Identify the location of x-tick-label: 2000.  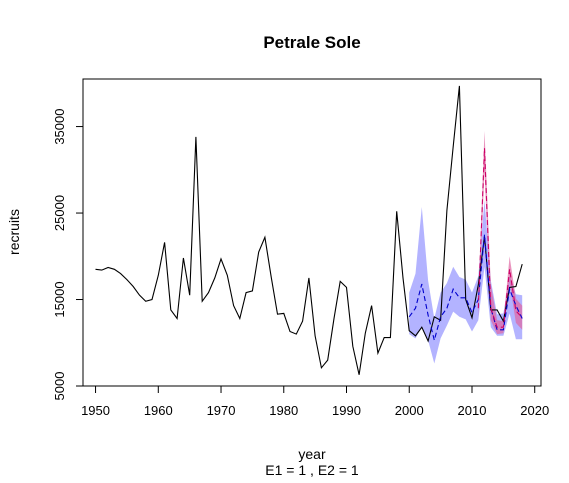
(409, 410).